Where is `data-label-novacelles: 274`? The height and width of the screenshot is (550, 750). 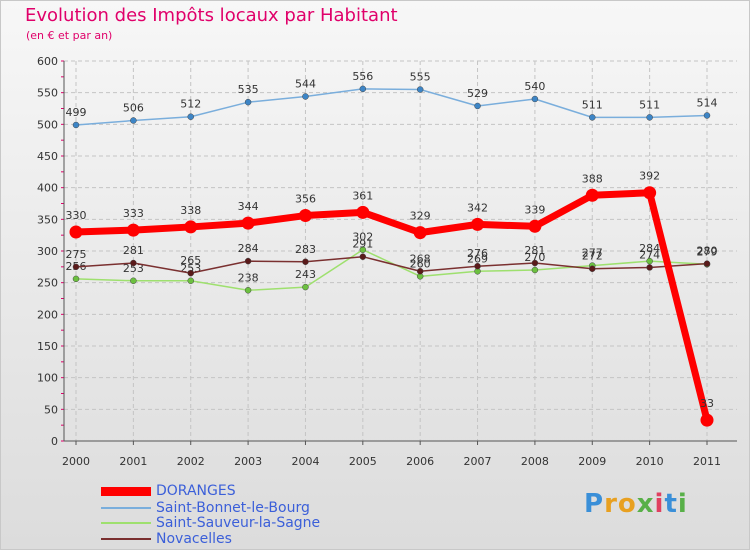
data-label-novacelles: 274 is located at coordinates (649, 254).